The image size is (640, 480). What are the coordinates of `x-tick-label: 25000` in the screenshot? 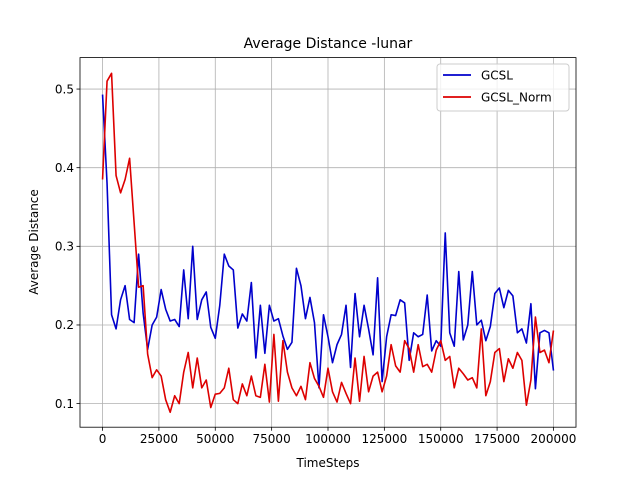 It's located at (159, 439).